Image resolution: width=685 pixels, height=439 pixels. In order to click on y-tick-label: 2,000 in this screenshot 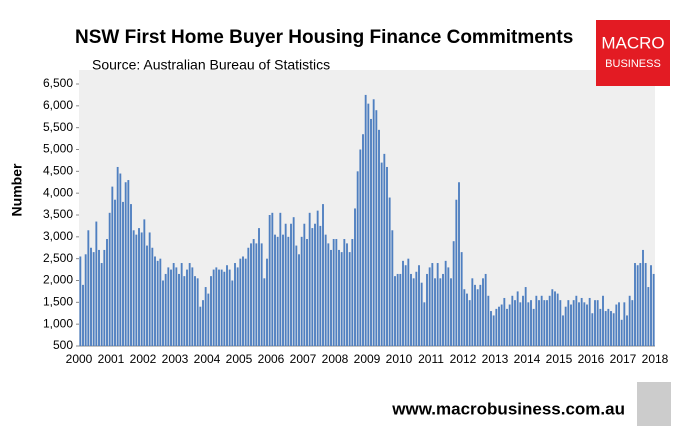, I will do `click(58, 280)`.